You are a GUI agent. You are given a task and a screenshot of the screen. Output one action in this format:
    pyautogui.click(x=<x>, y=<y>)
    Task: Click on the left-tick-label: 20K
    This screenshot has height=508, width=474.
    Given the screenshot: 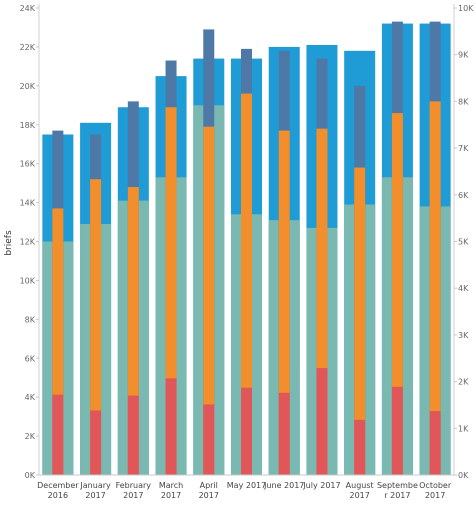 What is the action you would take?
    pyautogui.click(x=28, y=86)
    